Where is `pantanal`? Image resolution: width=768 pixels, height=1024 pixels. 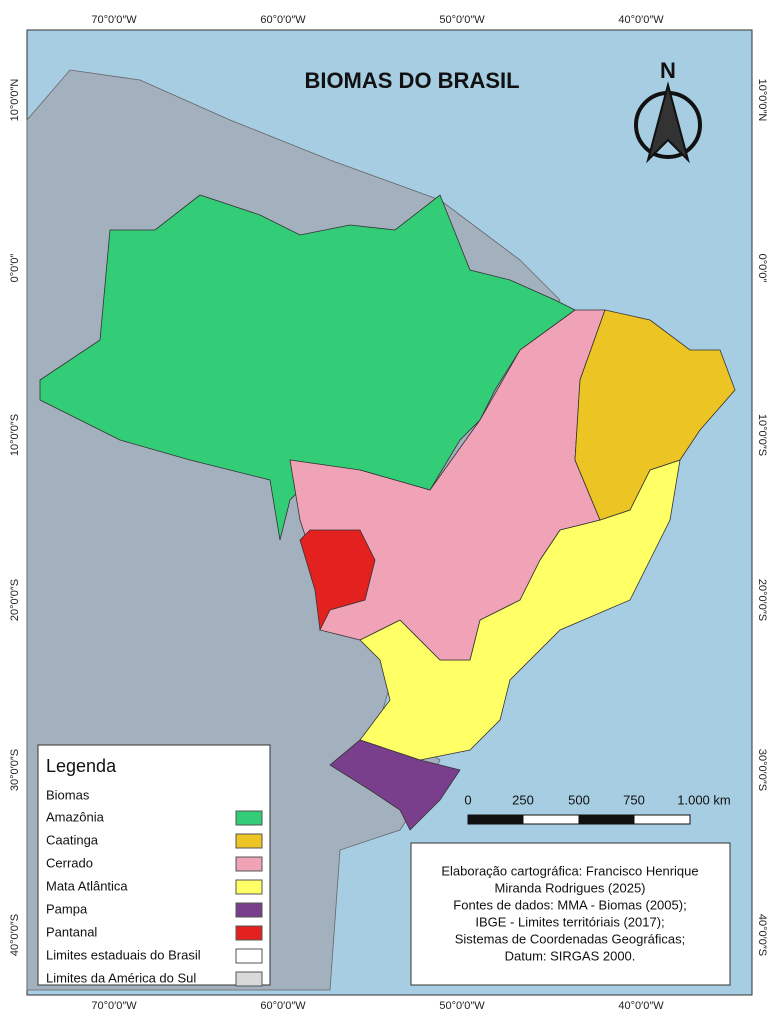
pantanal is located at coordinates (337, 580).